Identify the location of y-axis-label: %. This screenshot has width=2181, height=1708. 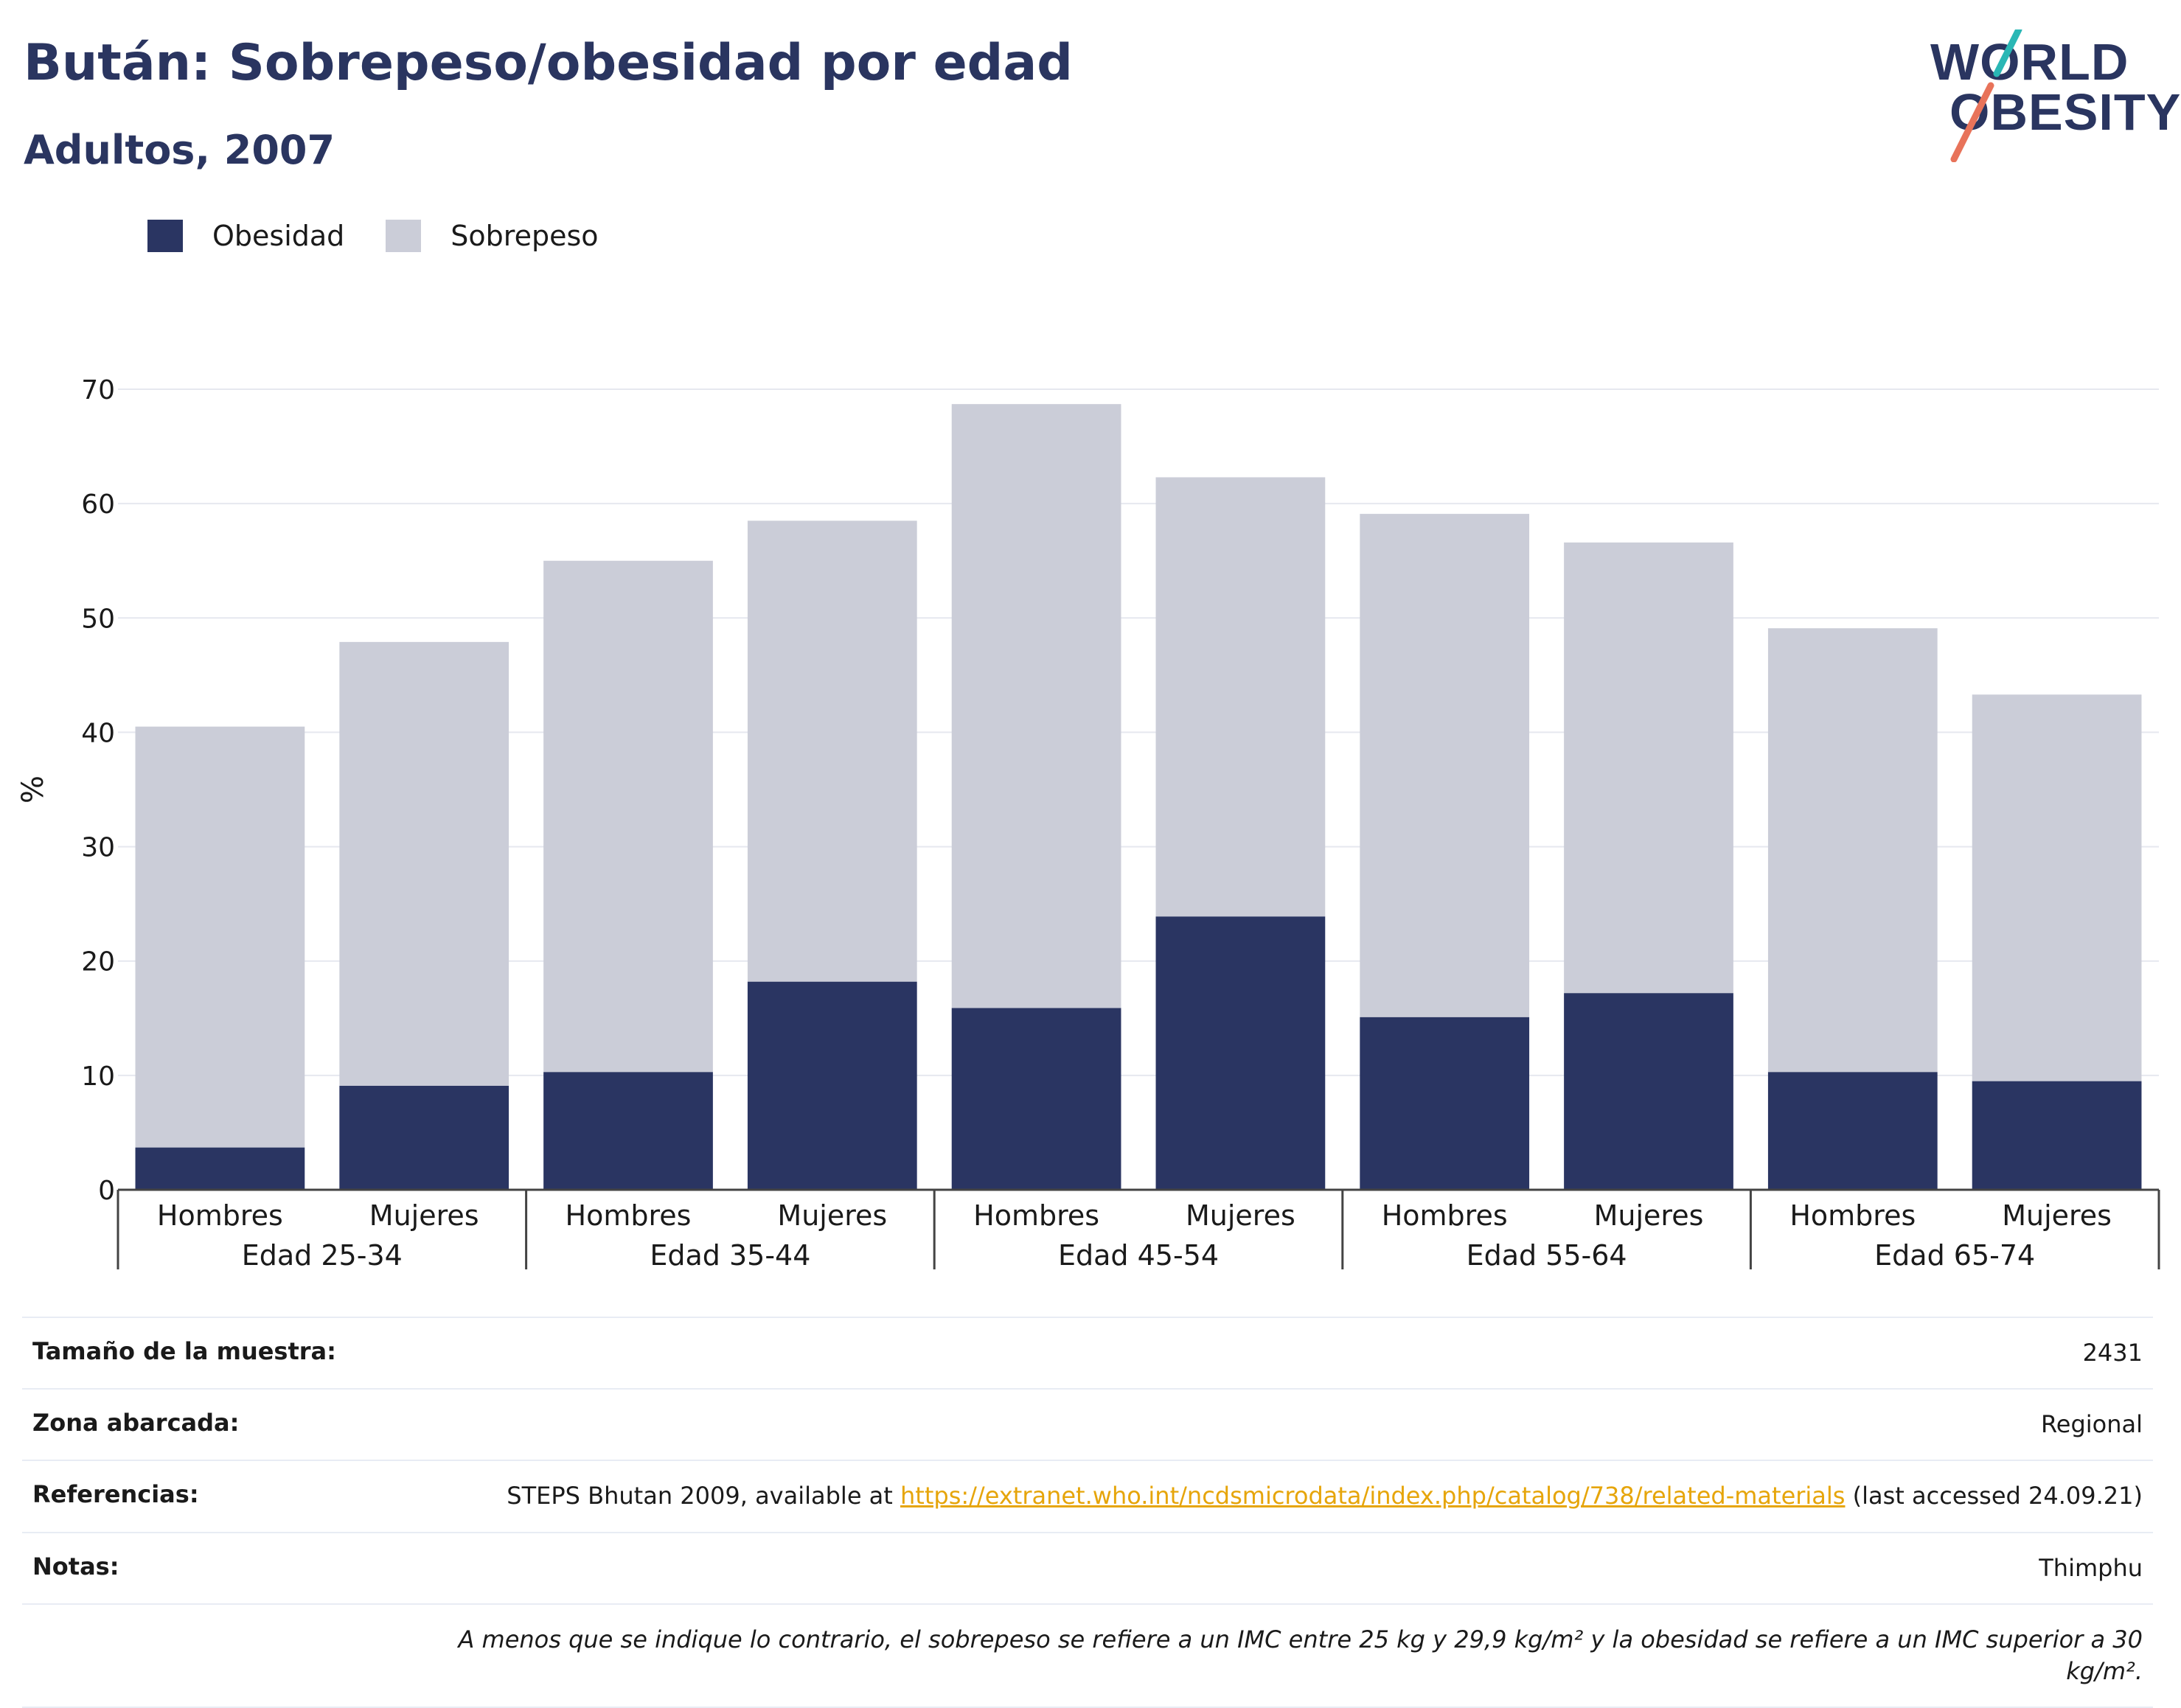
(33, 789).